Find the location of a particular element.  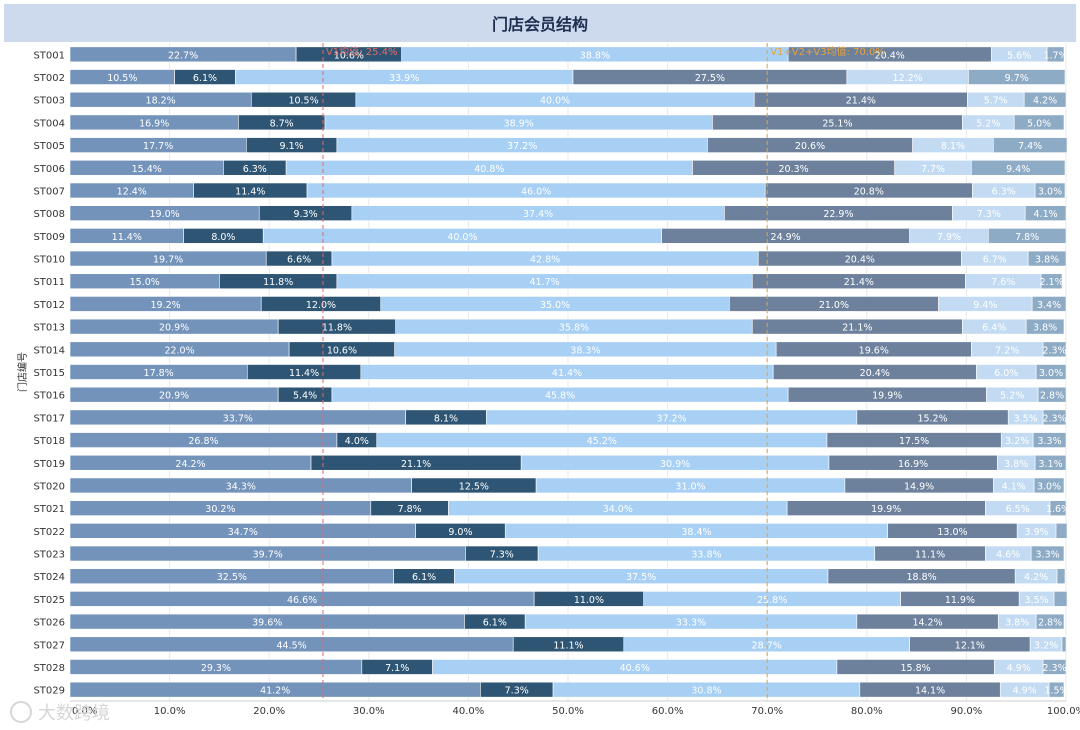

data-label: 38.4% is located at coordinates (696, 532).